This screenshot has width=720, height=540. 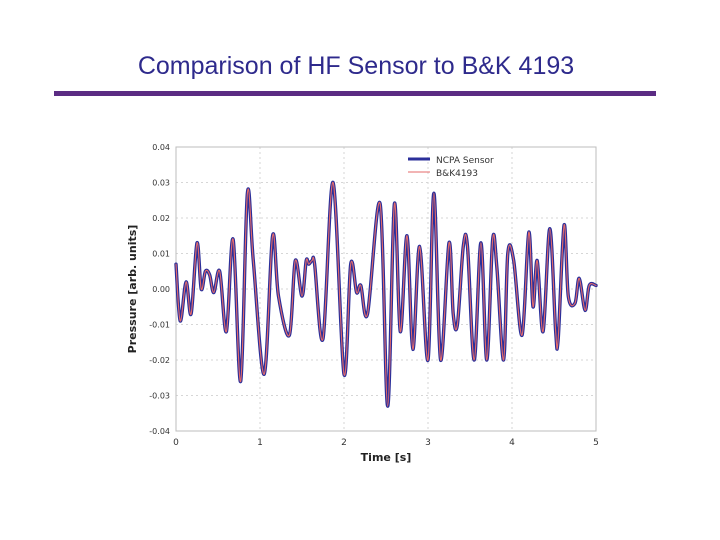 I want to click on x-tick-label: 2, so click(x=344, y=443).